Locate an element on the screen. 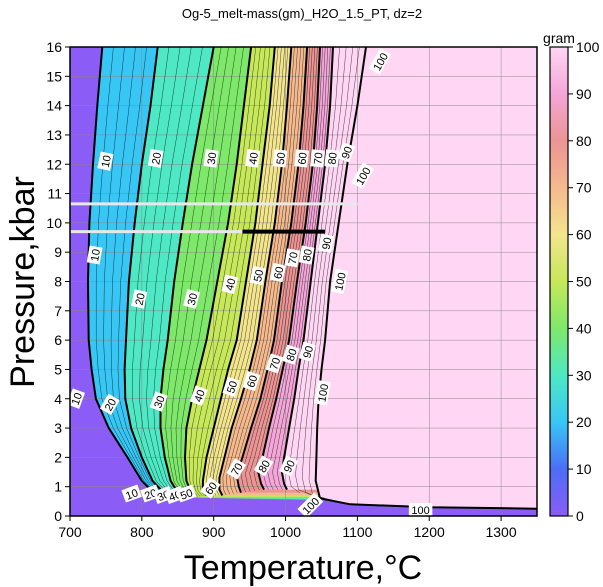 This screenshot has width=603, height=587. x-tick-label: 1000 is located at coordinates (285, 532).